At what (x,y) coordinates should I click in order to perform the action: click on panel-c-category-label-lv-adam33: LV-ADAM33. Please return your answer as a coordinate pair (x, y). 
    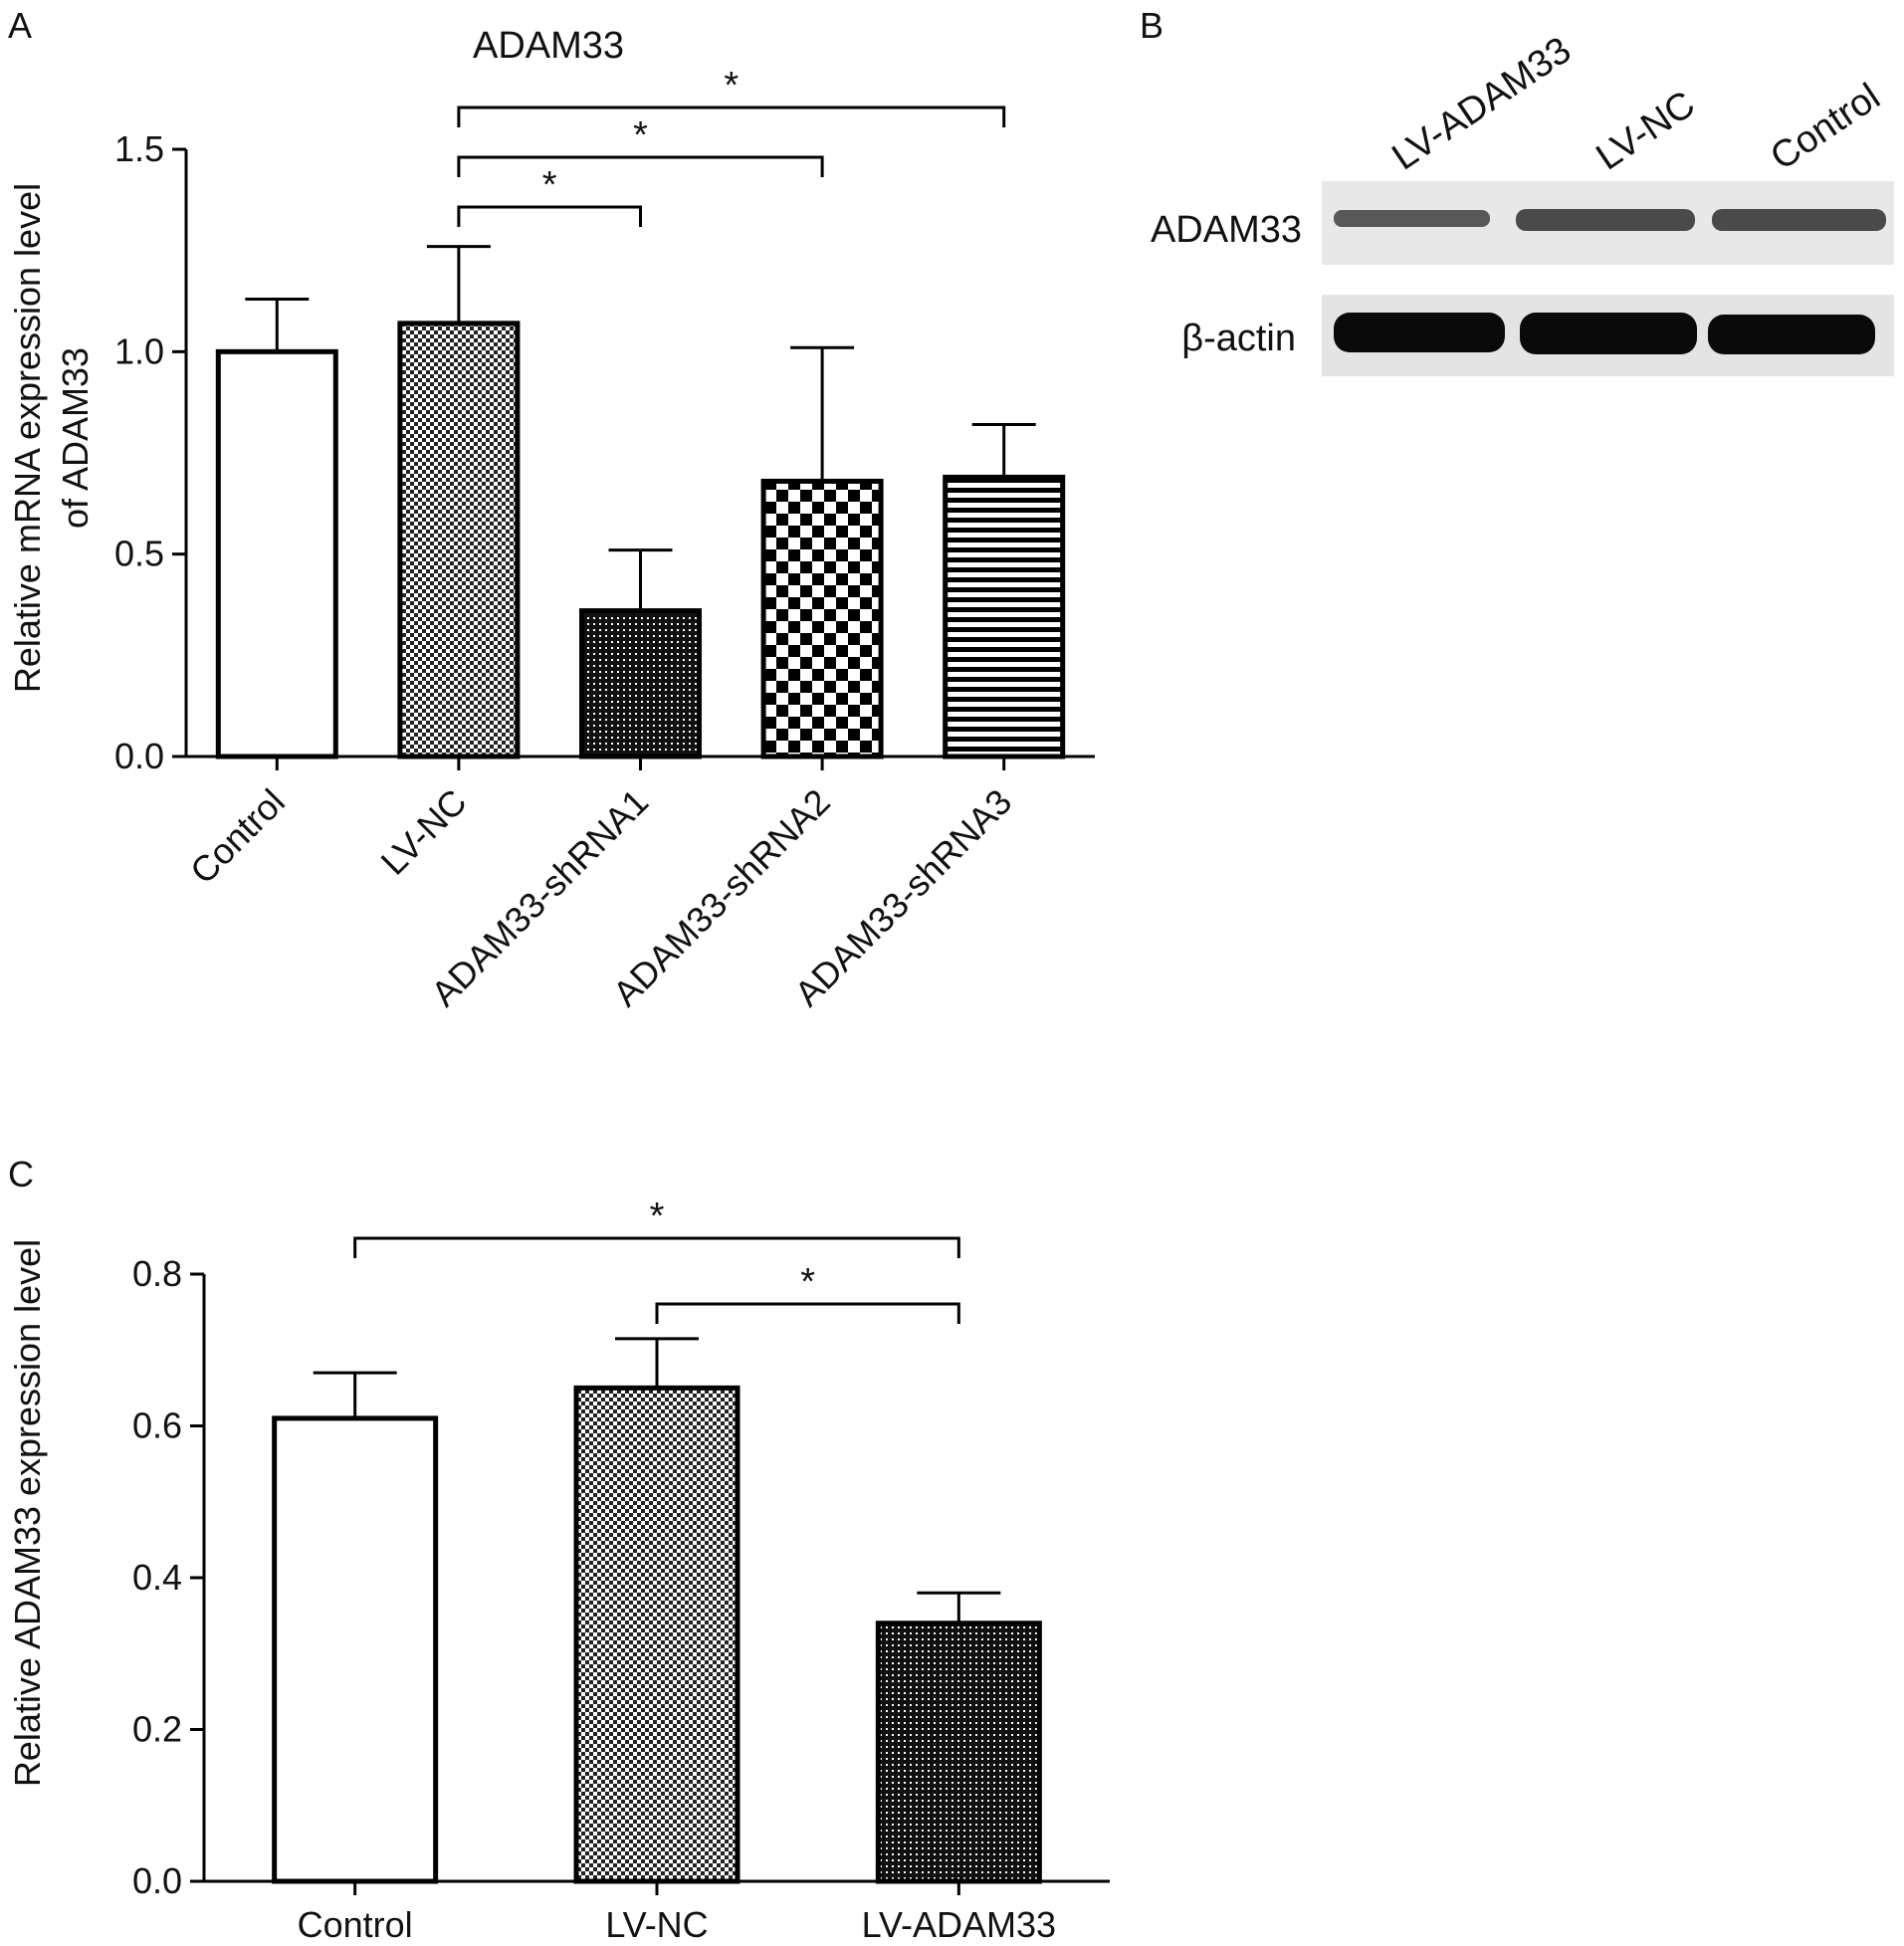
    Looking at the image, I should click on (959, 1924).